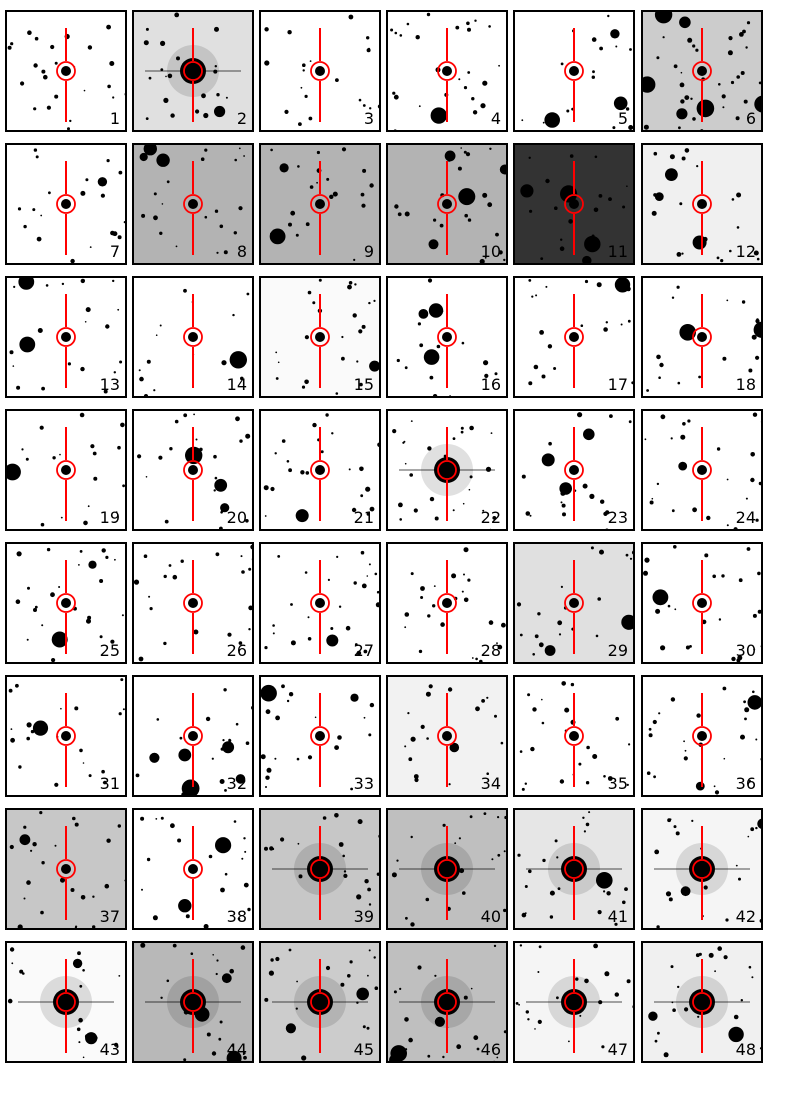 Image resolution: width=786 pixels, height=1102 pixels. I want to click on finder-panel-22: 22, so click(447, 470).